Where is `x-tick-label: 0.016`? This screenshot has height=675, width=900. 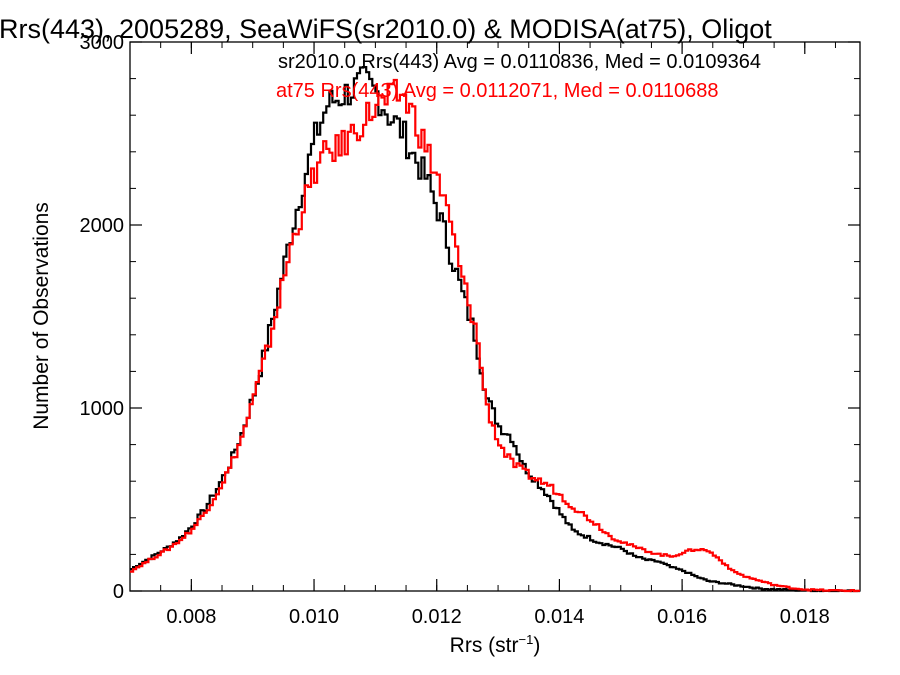
x-tick-label: 0.016 is located at coordinates (682, 617).